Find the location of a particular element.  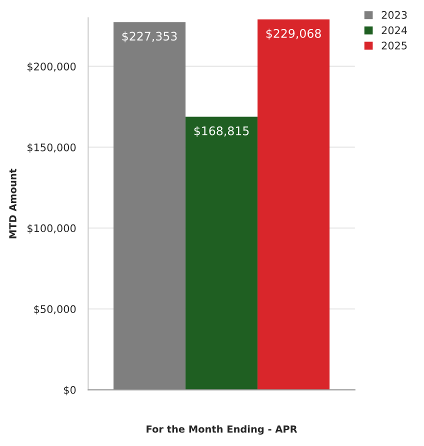

legend-label: 2024 is located at coordinates (394, 30).